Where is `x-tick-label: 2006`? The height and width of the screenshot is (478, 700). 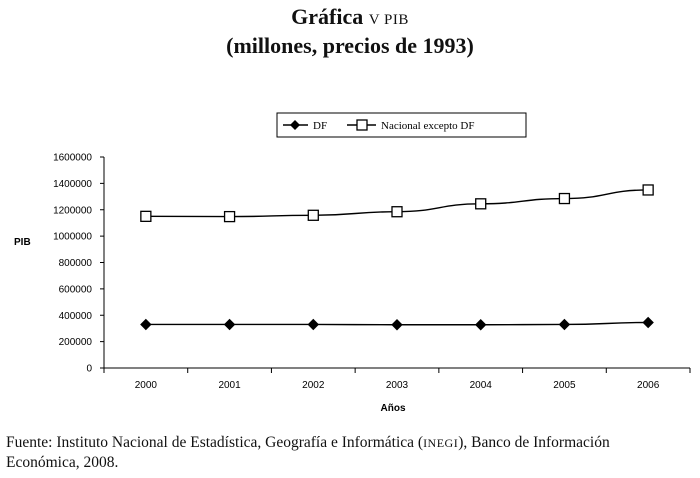
x-tick-label: 2006 is located at coordinates (648, 385).